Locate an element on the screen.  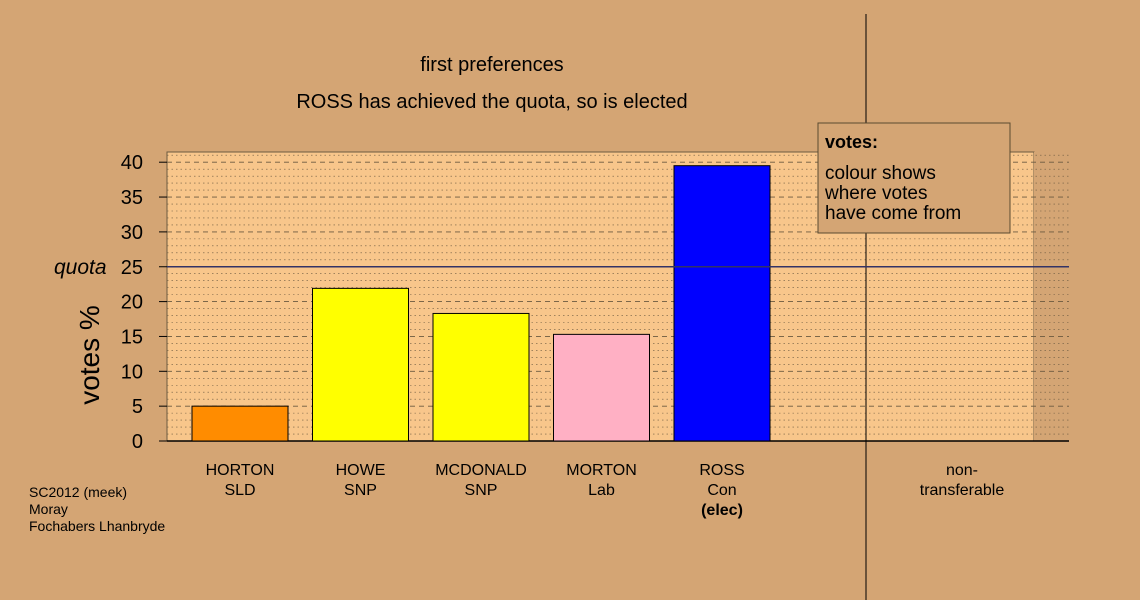
legend-box is located at coordinates (914, 178).